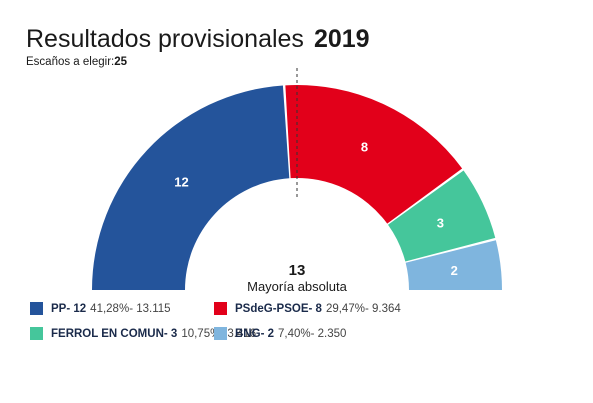  I want to click on legend-votes: 2.350, so click(332, 333).